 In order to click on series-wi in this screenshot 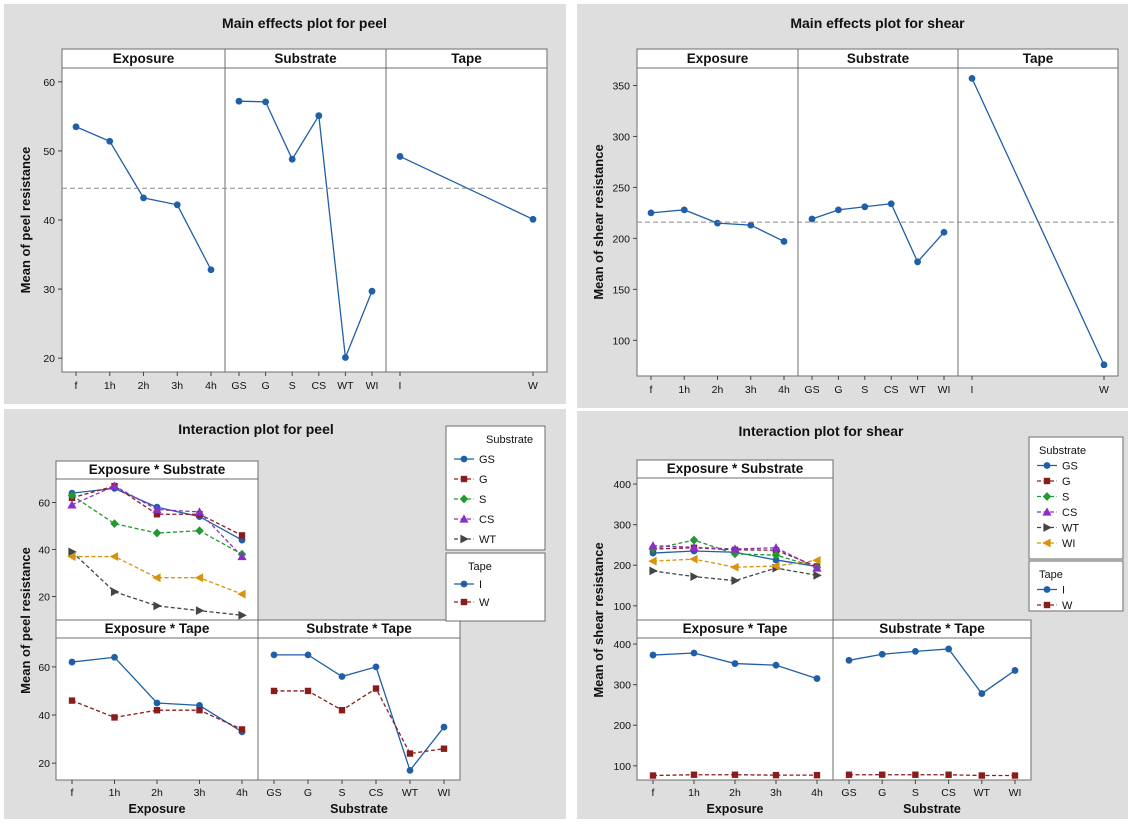, I will do `click(156, 575)`.